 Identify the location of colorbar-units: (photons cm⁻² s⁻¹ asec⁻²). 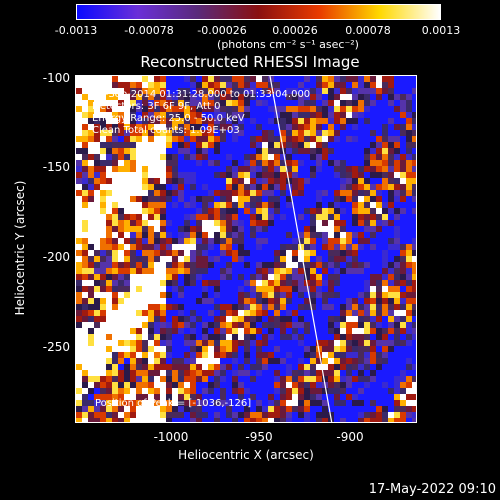
(288, 44).